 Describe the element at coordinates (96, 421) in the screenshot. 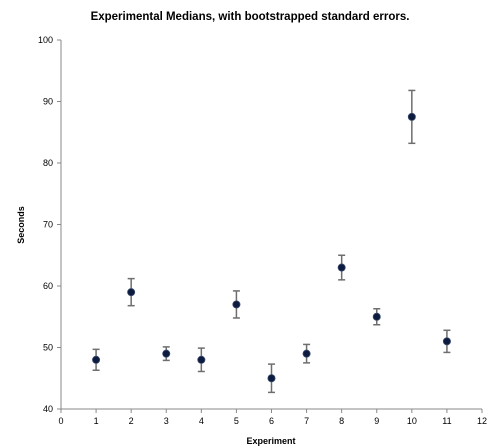

I see `x-tick-label: 1` at that location.